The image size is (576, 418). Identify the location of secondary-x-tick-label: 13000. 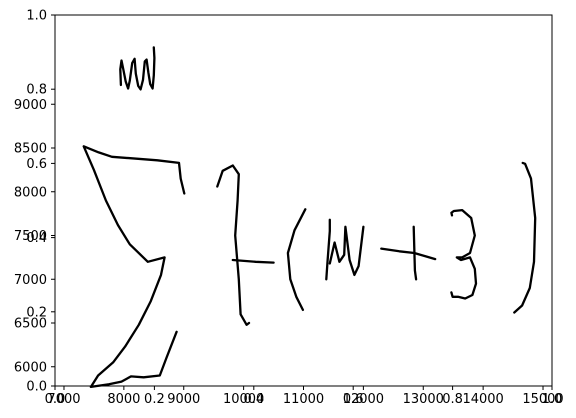
(423, 399).